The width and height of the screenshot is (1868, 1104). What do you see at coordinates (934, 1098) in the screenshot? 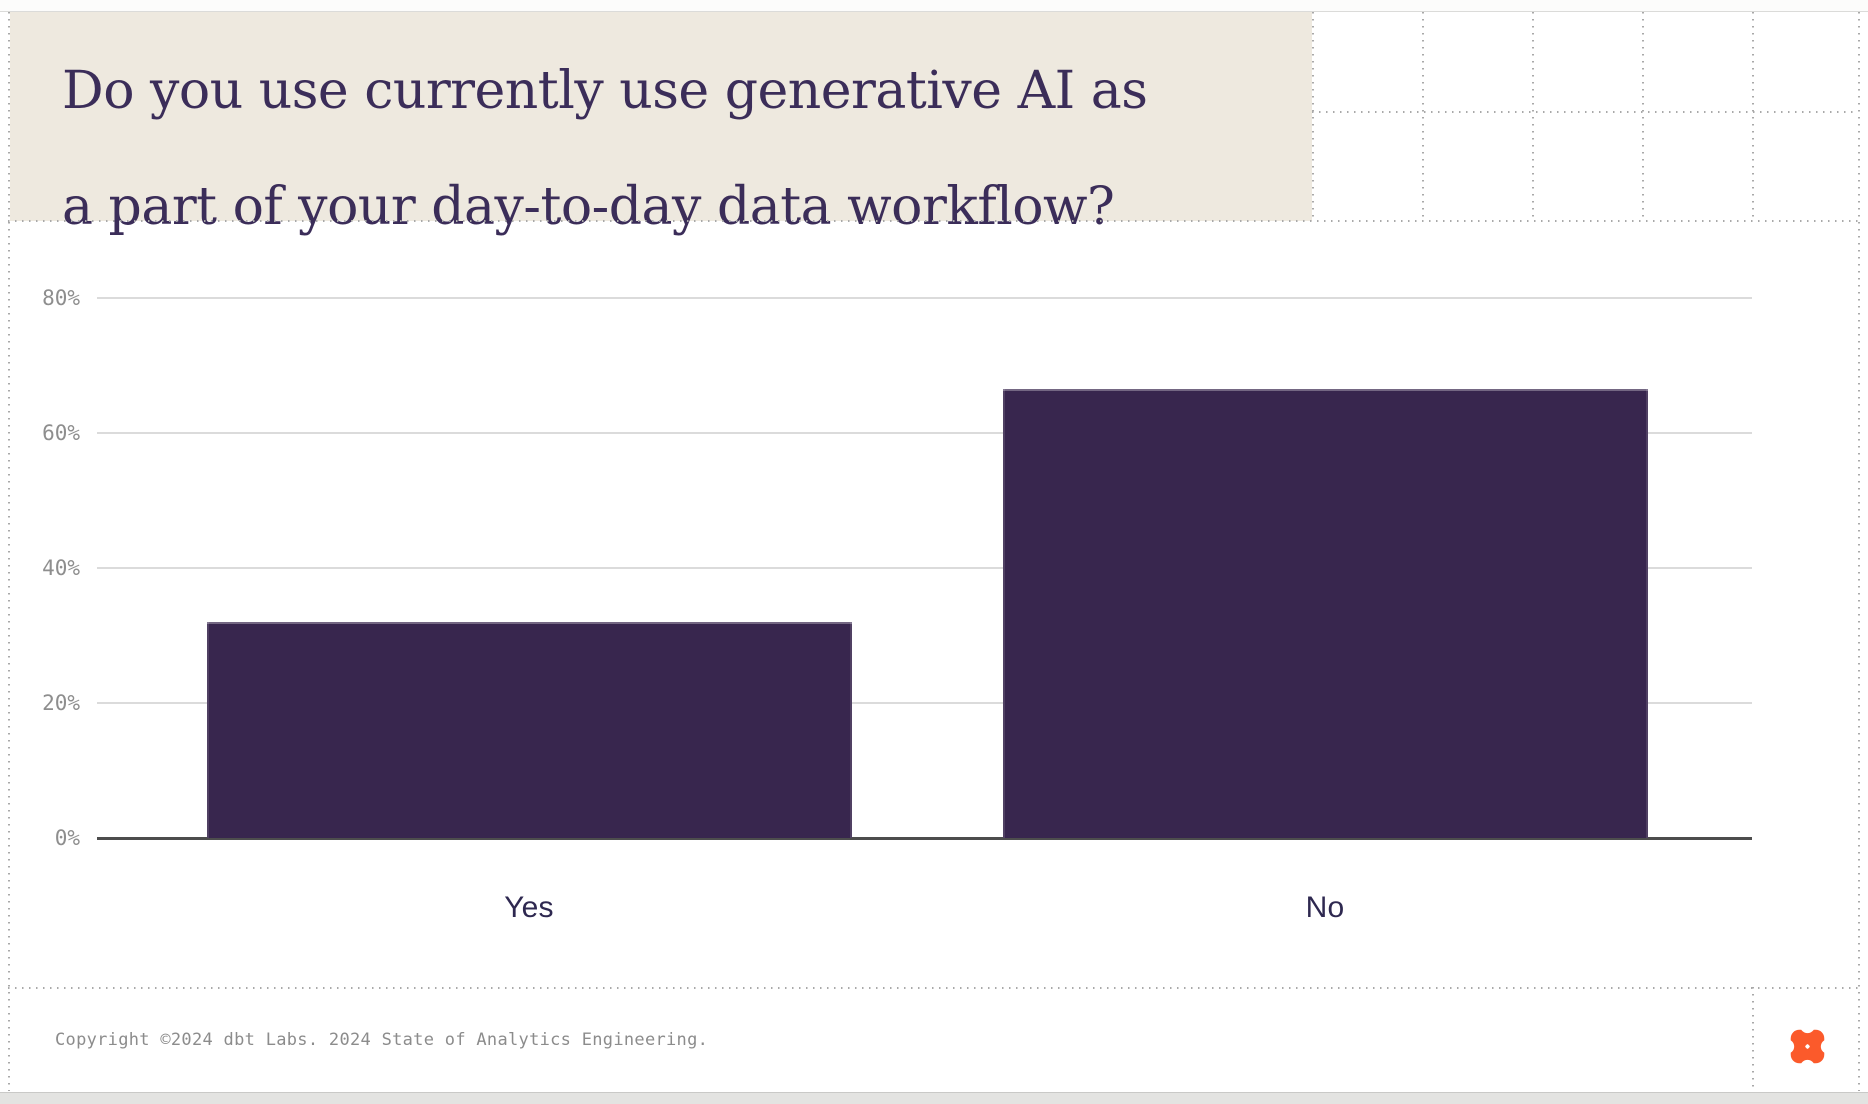
I see `bottom-strip` at bounding box center [934, 1098].